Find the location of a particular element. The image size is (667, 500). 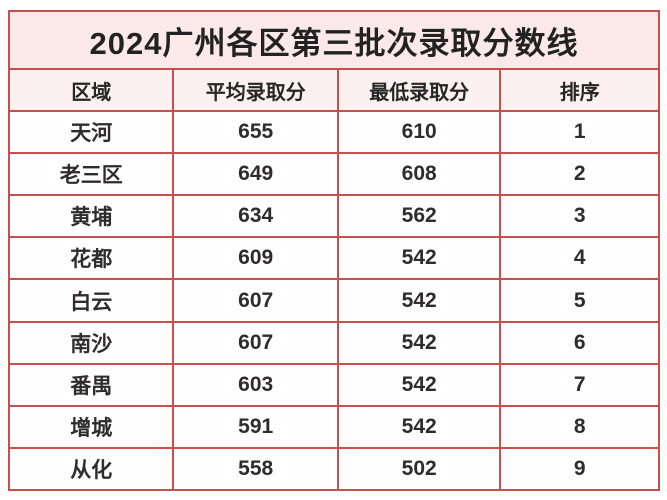

average-score: 591 is located at coordinates (255, 426).